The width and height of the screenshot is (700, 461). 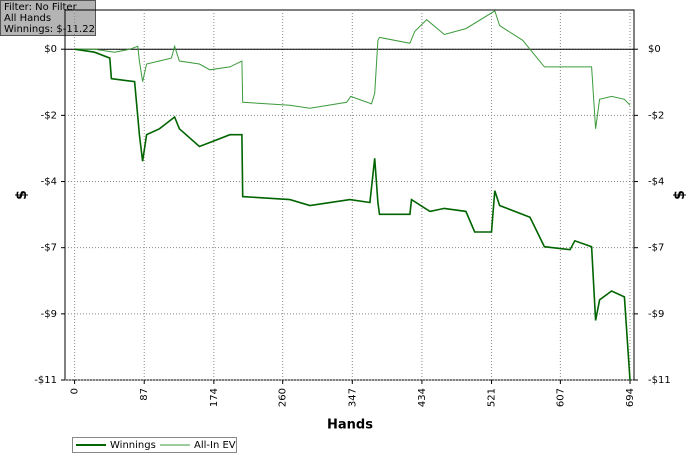 I want to click on legend-label: Winnings, so click(x=133, y=445).